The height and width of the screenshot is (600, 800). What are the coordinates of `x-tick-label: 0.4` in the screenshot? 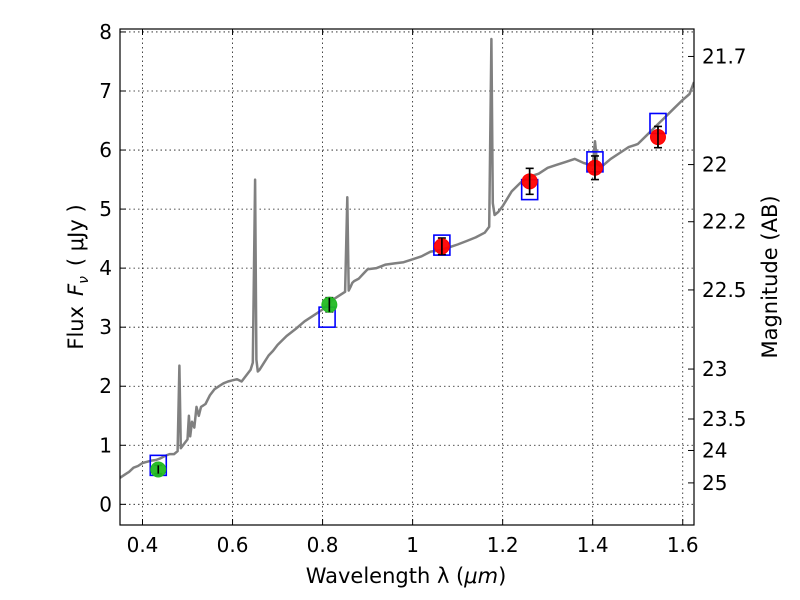 It's located at (143, 545).